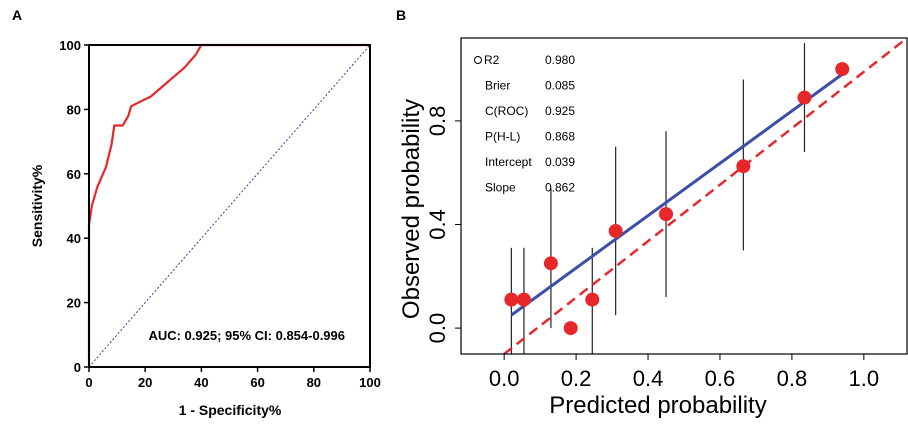 Image resolution: width=908 pixels, height=424 pixels. I want to click on panel-b-xtick-label: 0.0, so click(504, 378).